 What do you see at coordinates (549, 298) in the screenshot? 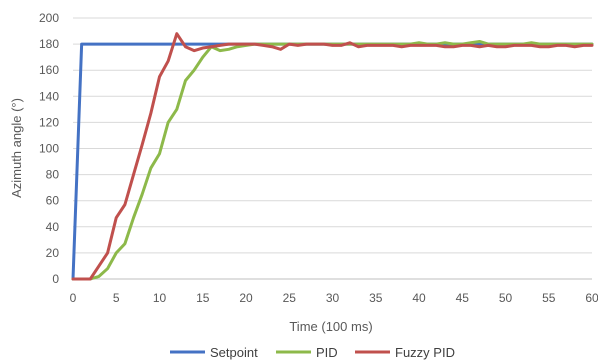
I see `x-tick-label: 55` at bounding box center [549, 298].